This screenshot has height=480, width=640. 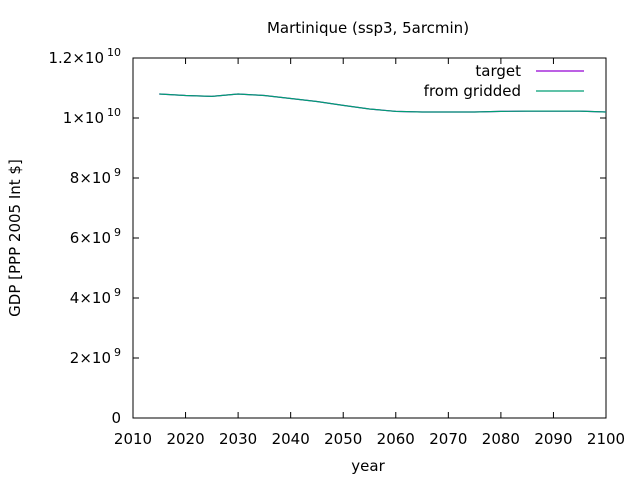 I want to click on y-tick-label-base: 1.2×10, so click(x=76, y=58).